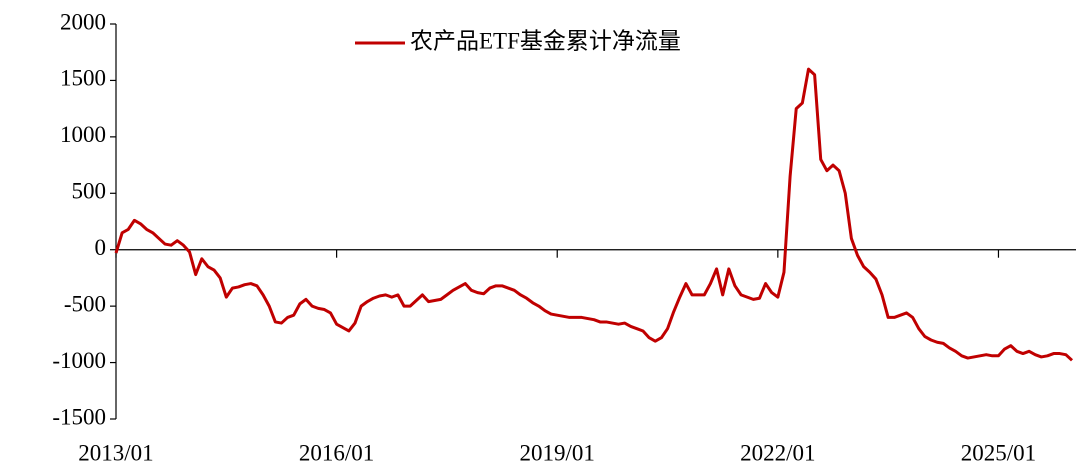 This screenshot has height=470, width=1076. What do you see at coordinates (83, 78) in the screenshot?
I see `y-tick-label: 1500` at bounding box center [83, 78].